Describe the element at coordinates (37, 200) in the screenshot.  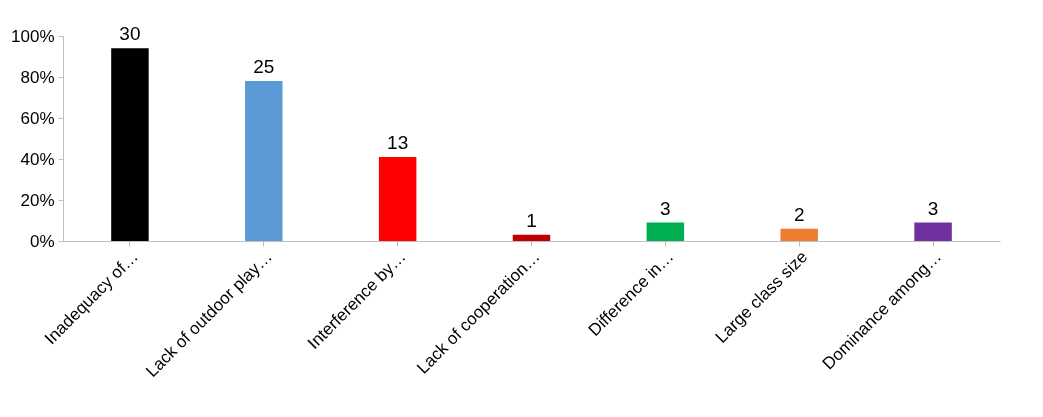
I see `y-tick-label: 20%` at that location.